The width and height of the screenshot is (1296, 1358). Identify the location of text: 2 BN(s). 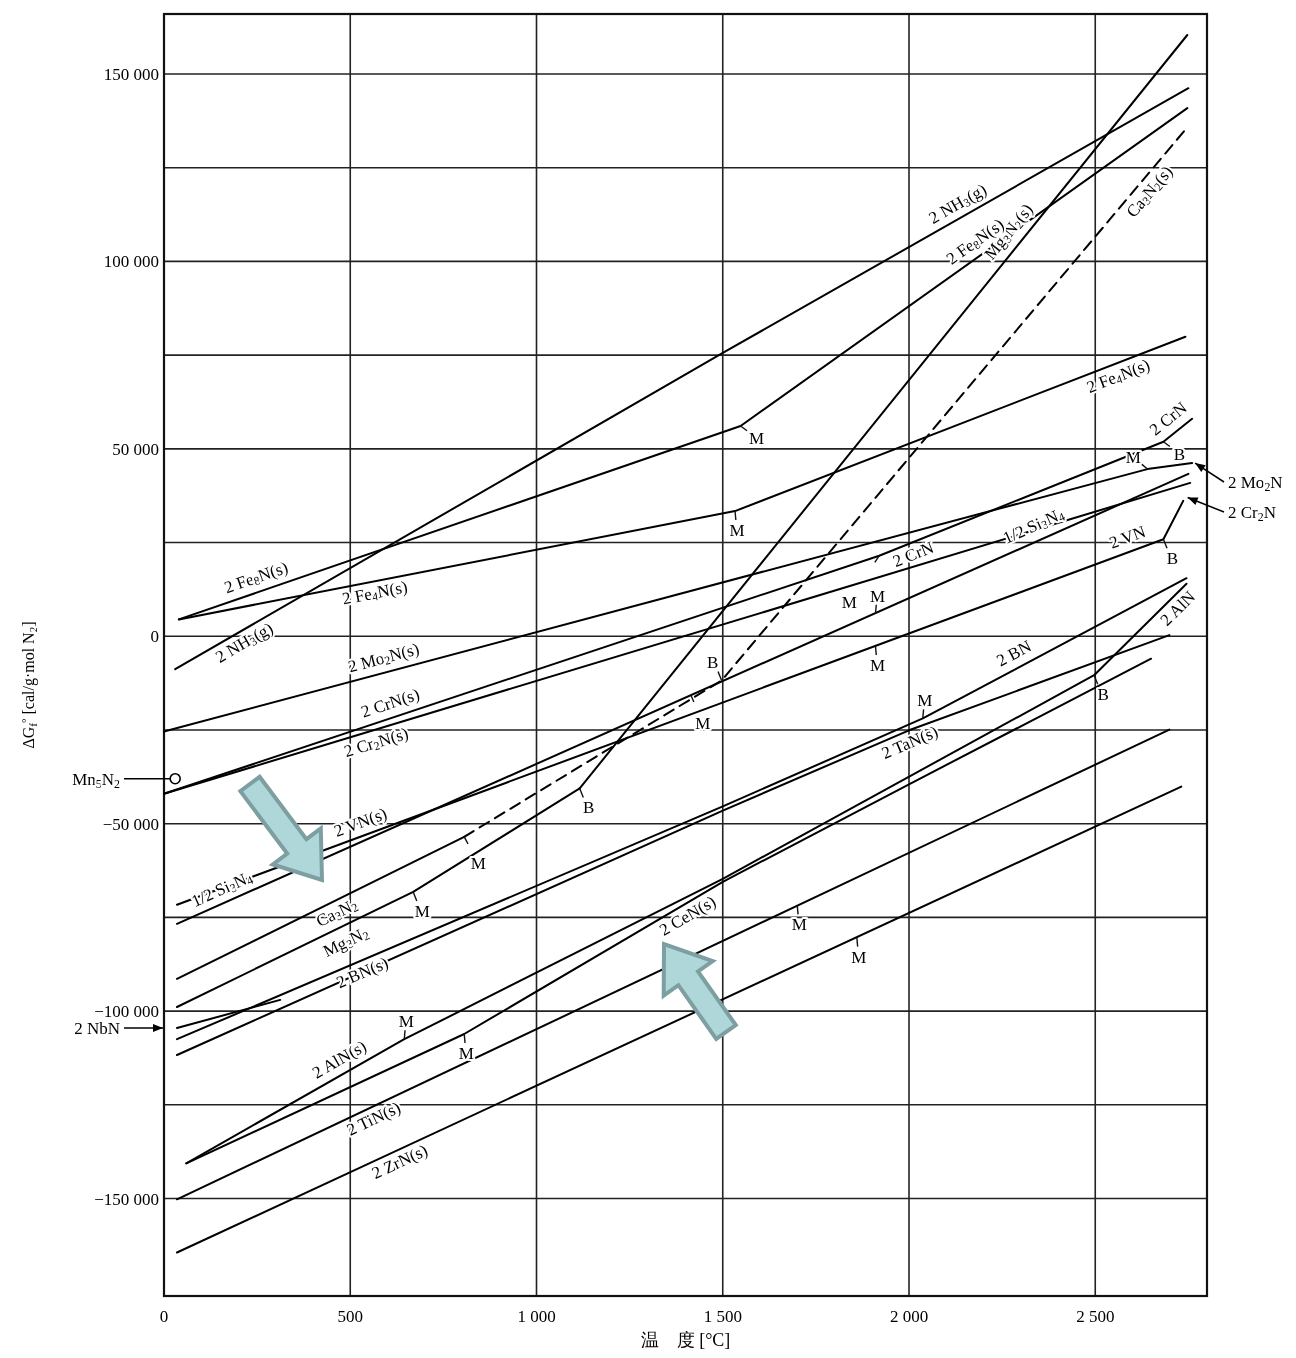
(362, 973).